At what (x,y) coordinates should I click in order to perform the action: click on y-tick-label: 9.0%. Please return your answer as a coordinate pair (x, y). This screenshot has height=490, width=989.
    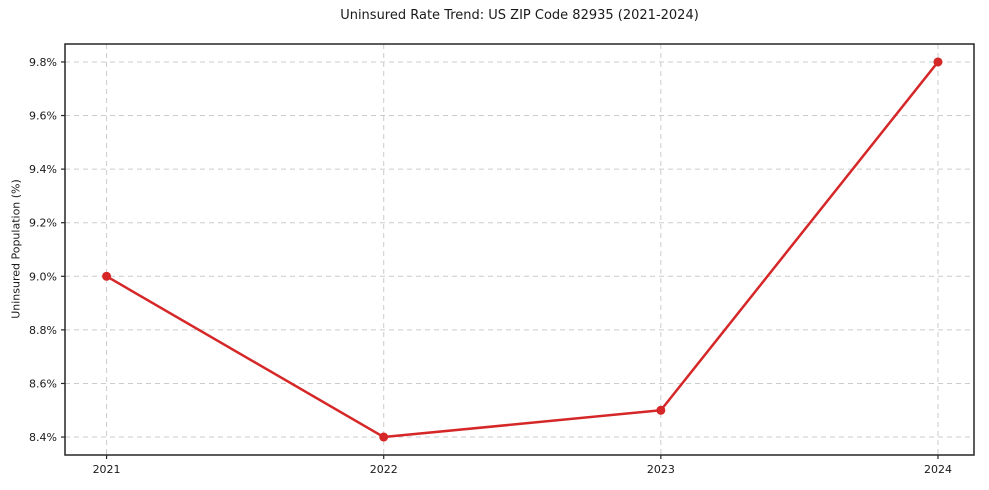
    Looking at the image, I should click on (43, 276).